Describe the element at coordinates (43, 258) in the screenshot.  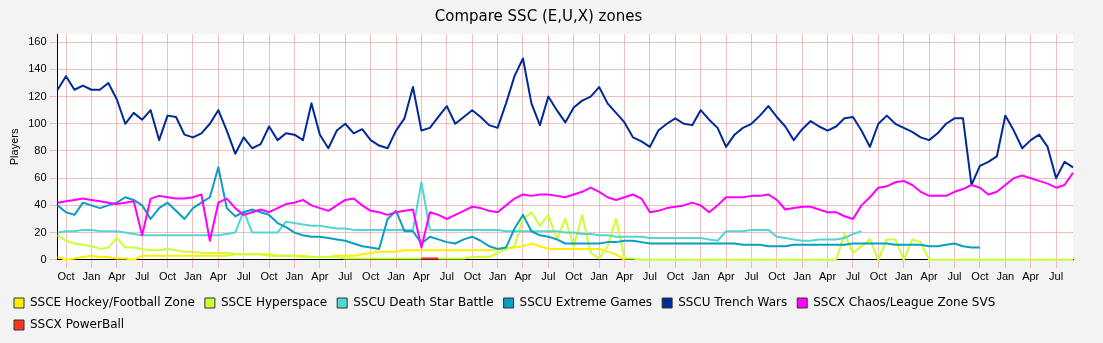
I see `y-tick-label: 0` at that location.